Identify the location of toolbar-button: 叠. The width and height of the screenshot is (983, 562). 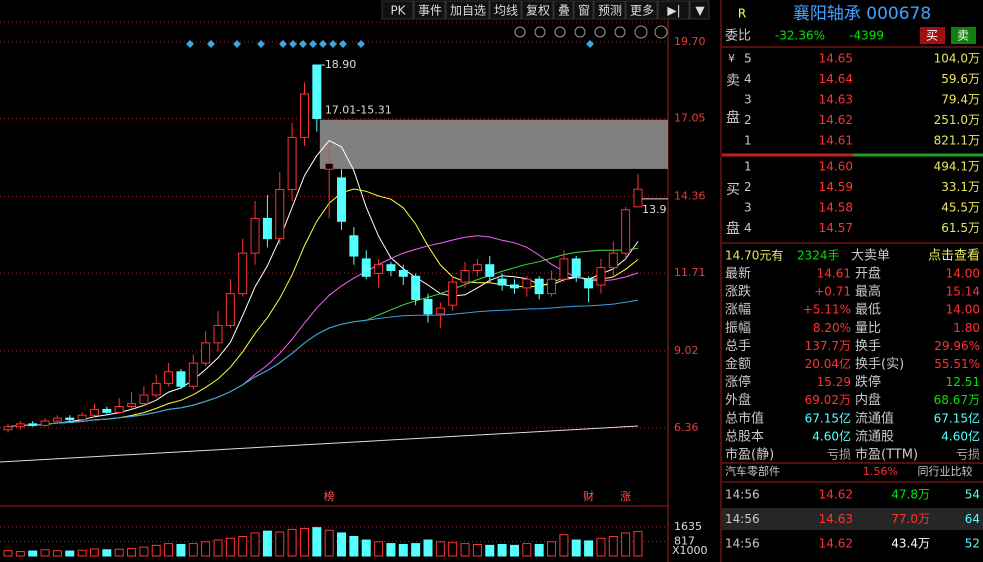
(564, 11).